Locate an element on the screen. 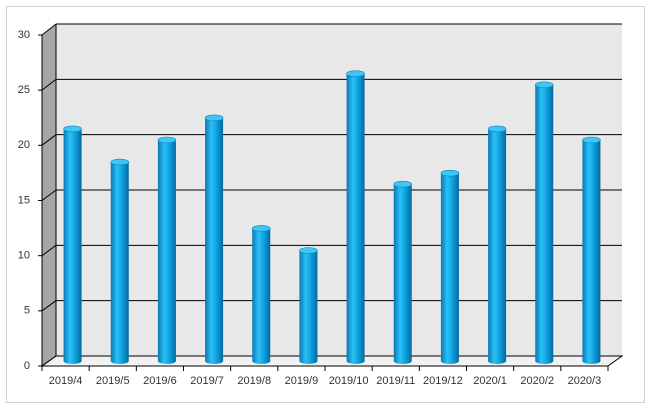 The image size is (650, 413). x-tick-label: 2019/8 is located at coordinates (254, 381).